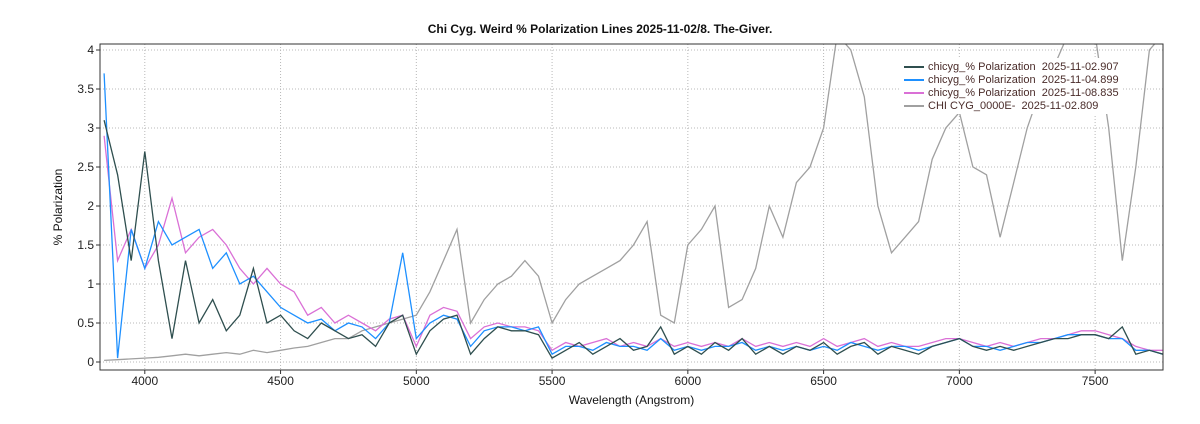  What do you see at coordinates (90, 128) in the screenshot?
I see `y-tick-label: 3` at bounding box center [90, 128].